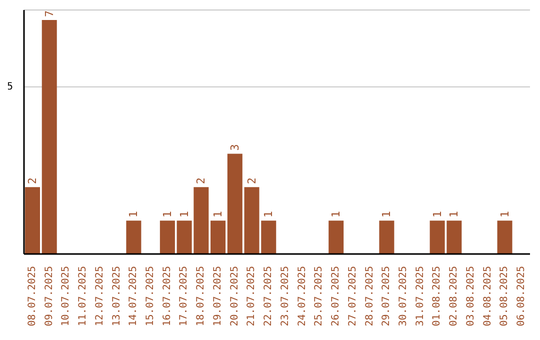 The height and width of the screenshot is (340, 540). I want to click on y-tick-label: 5, so click(9, 86).